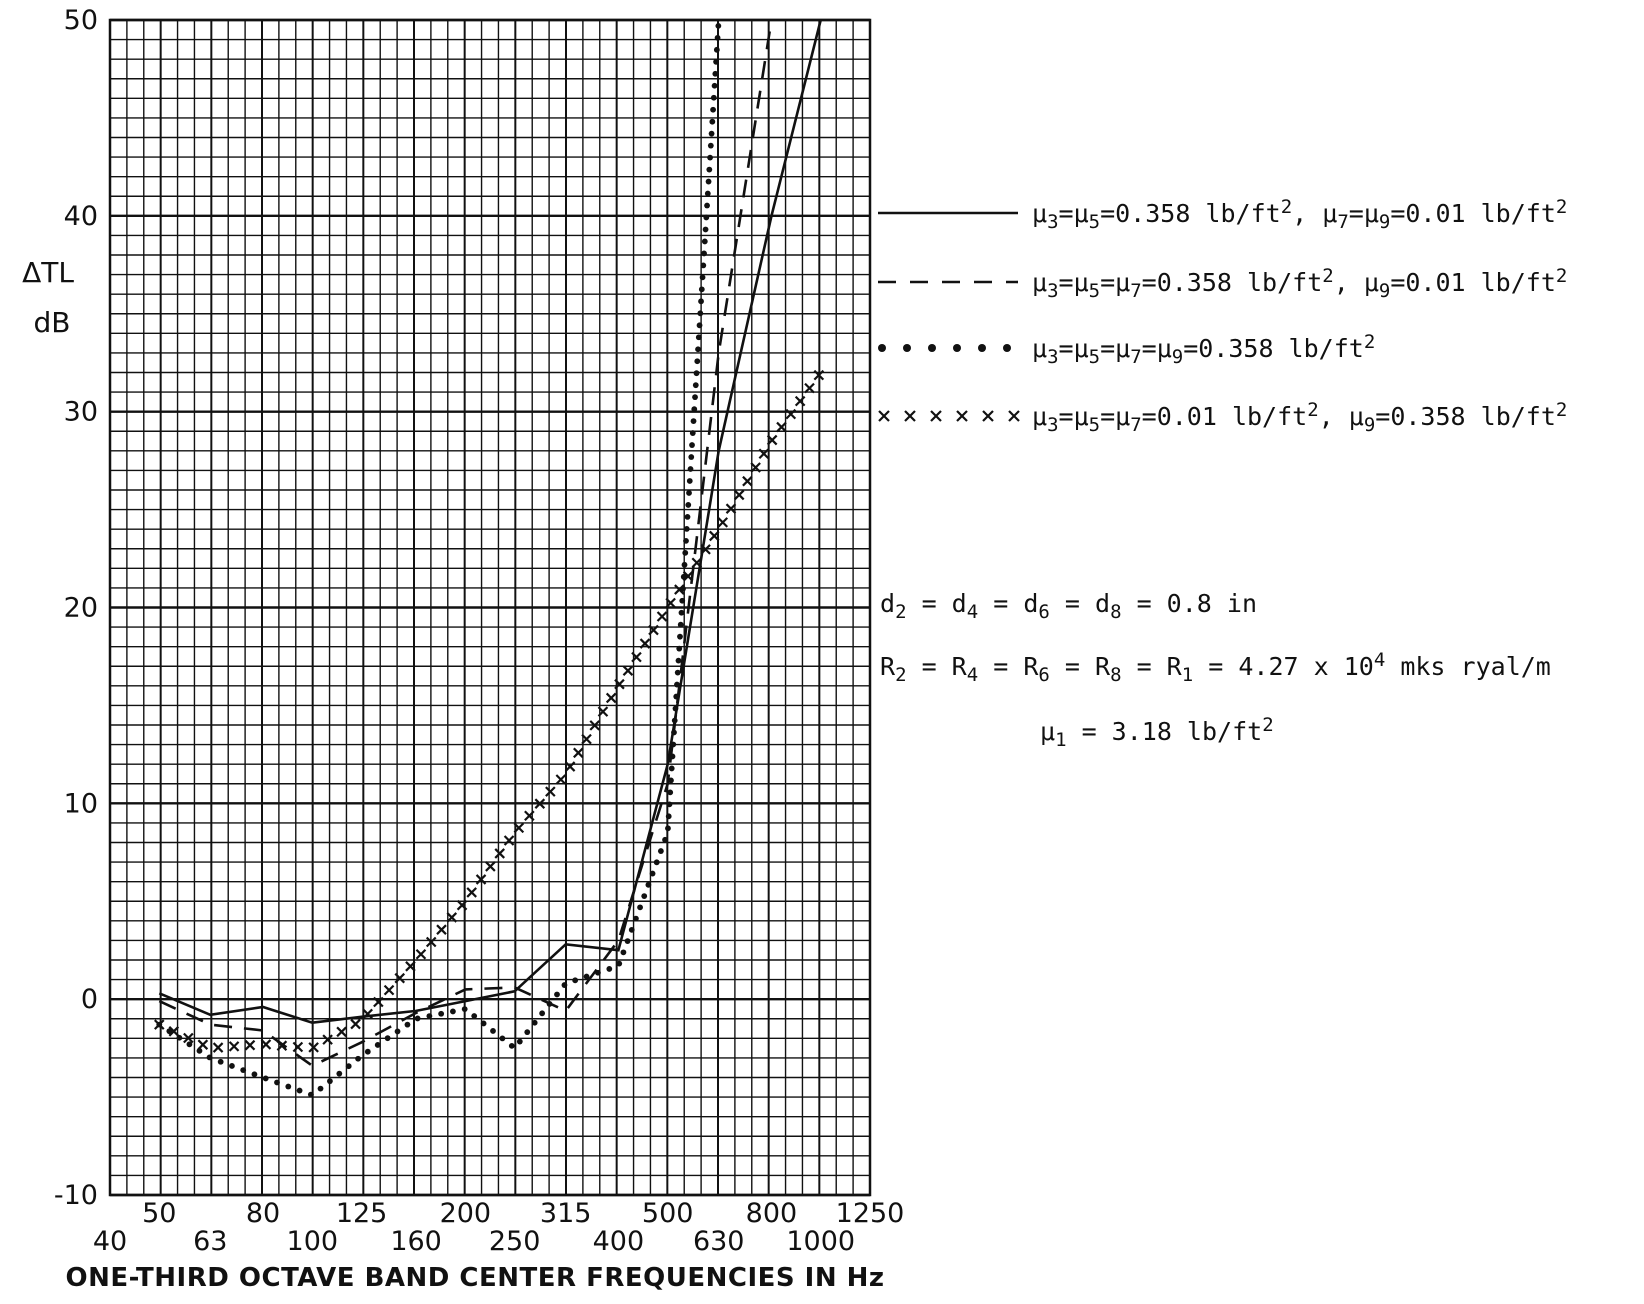  What do you see at coordinates (1068, 606) in the screenshot?
I see `parameter-note-1: d2 = d4 = d6 = d8 = 0.8 in` at bounding box center [1068, 606].